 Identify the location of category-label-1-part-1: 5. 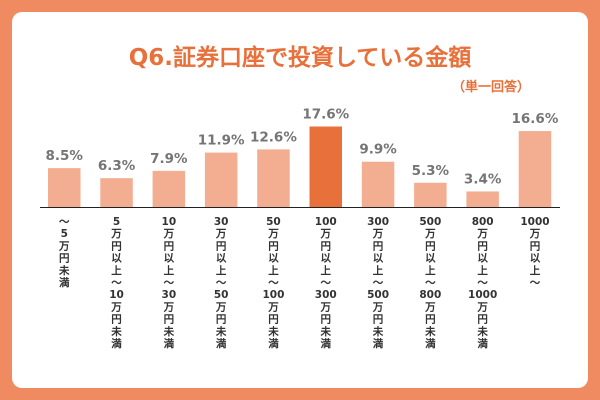
(64, 234).